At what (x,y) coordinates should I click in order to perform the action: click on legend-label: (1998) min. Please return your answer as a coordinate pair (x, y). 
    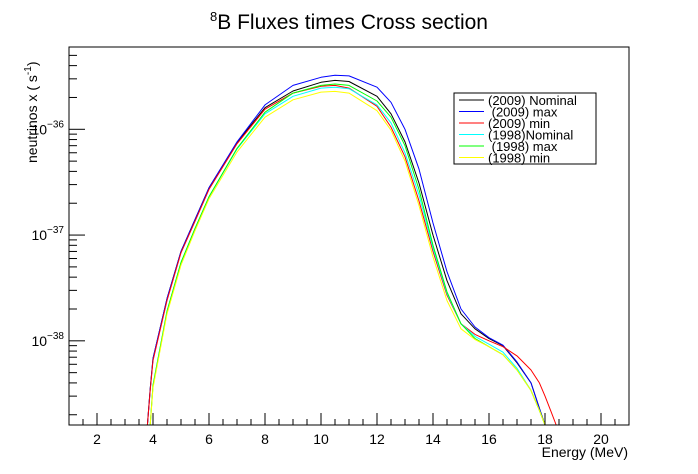
    Looking at the image, I should click on (519, 158).